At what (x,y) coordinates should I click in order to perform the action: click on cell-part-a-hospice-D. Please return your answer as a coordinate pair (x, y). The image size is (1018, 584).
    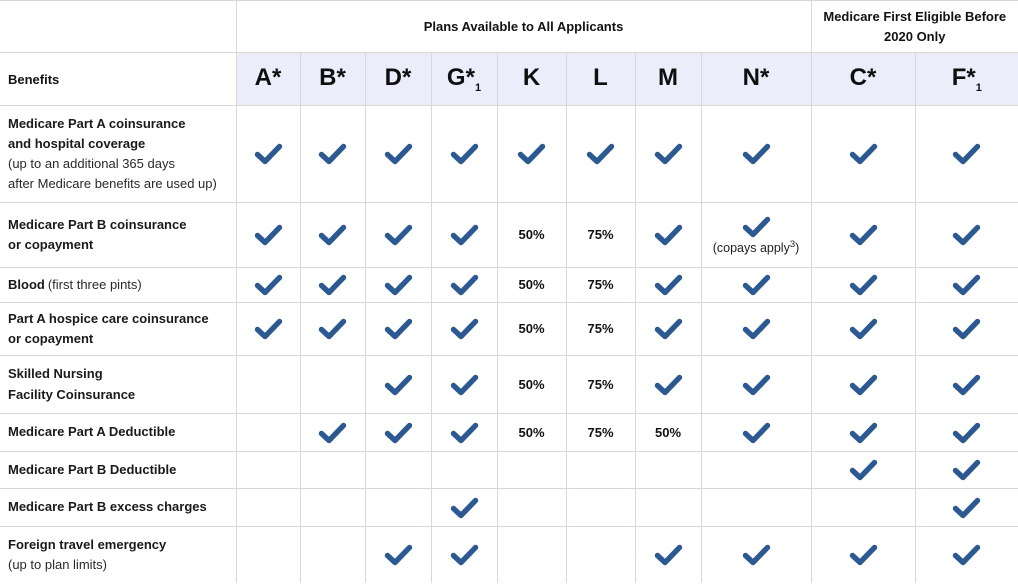
    Looking at the image, I should click on (398, 329).